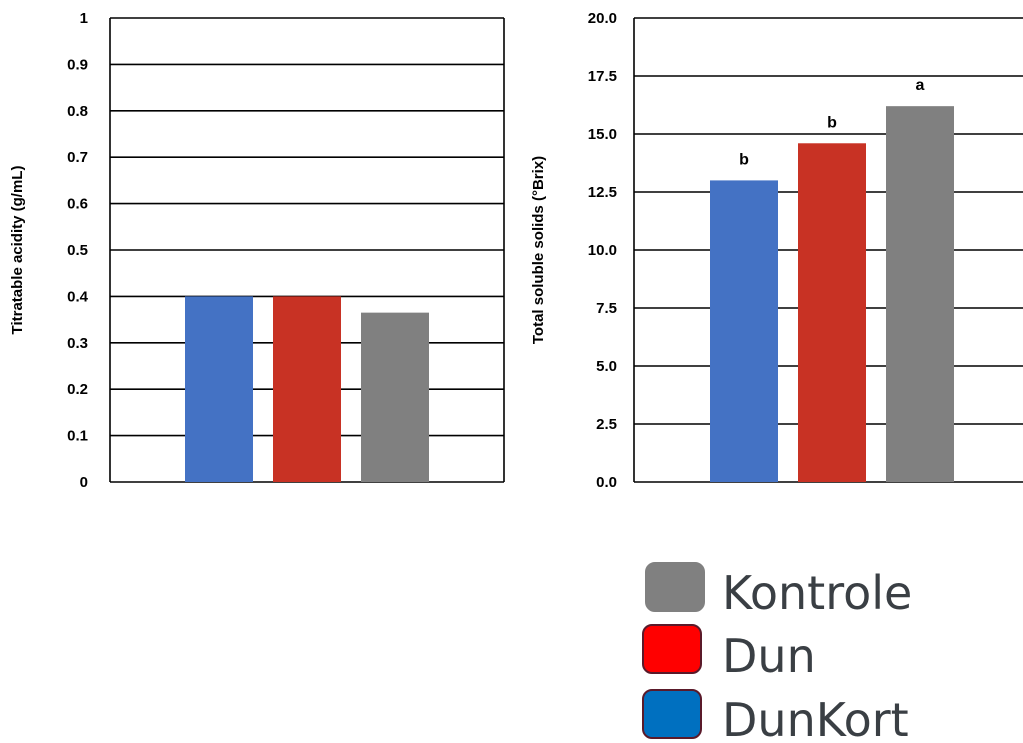 Image resolution: width=1023 pixels, height=743 pixels. What do you see at coordinates (17, 250) in the screenshot?
I see `y-axis-label: Titratable acidity (g/mL)` at bounding box center [17, 250].